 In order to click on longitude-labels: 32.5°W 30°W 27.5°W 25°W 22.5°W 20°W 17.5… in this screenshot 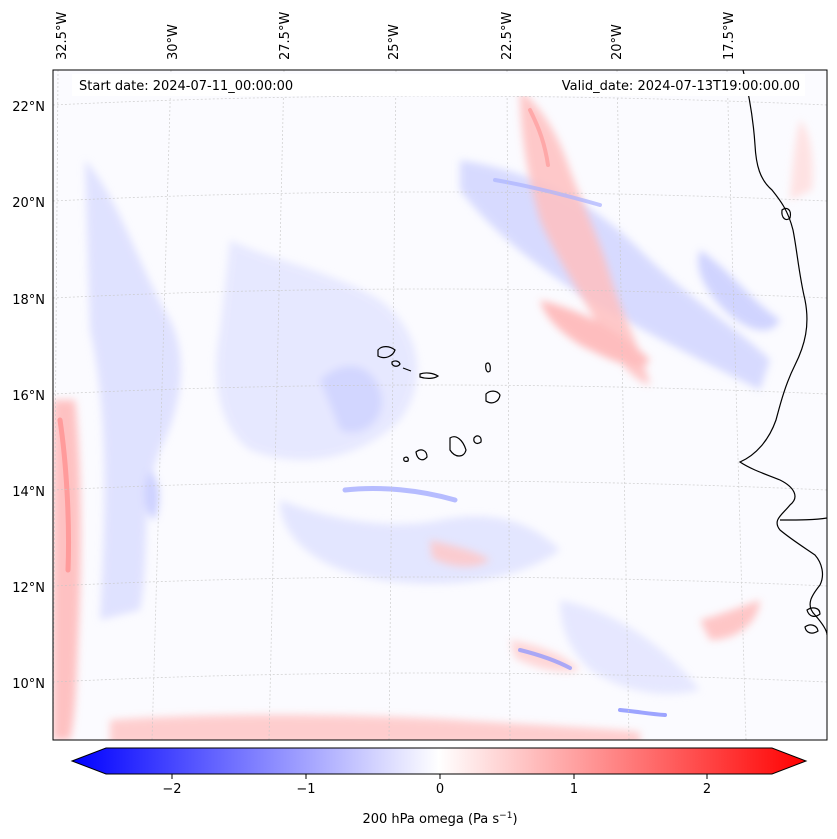, I will do `click(396, 36)`.